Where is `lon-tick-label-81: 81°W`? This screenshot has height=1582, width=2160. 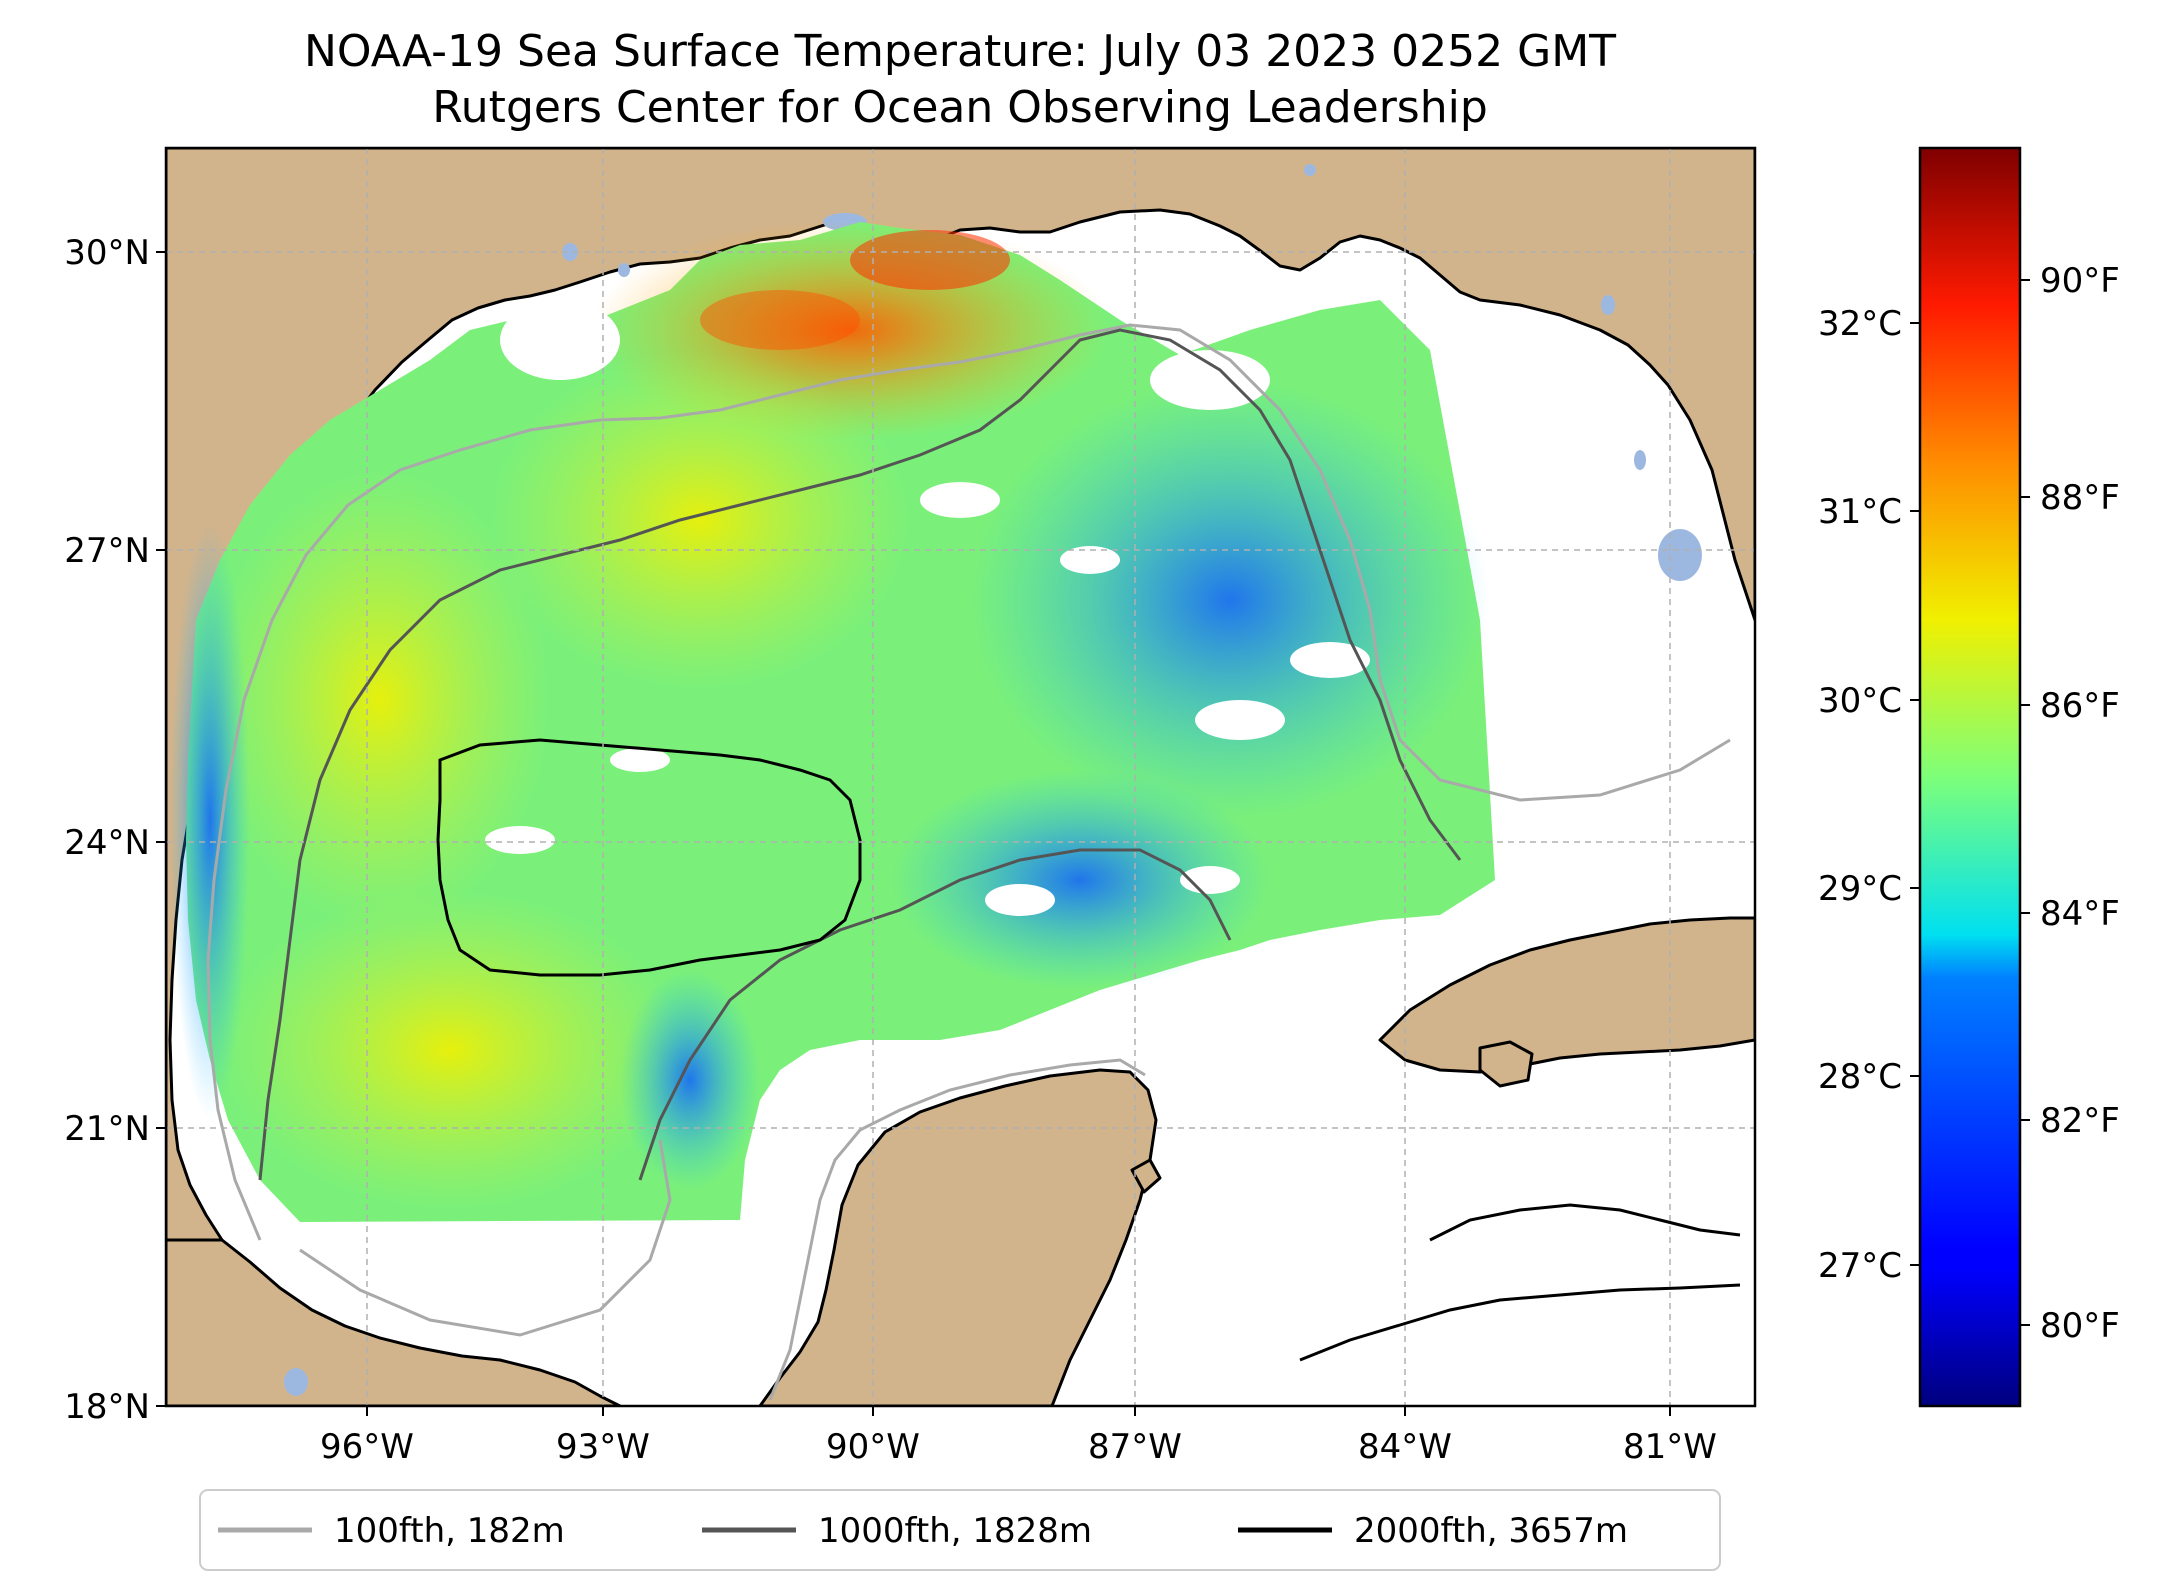
lon-tick-label-81: 81°W is located at coordinates (1670, 1447).